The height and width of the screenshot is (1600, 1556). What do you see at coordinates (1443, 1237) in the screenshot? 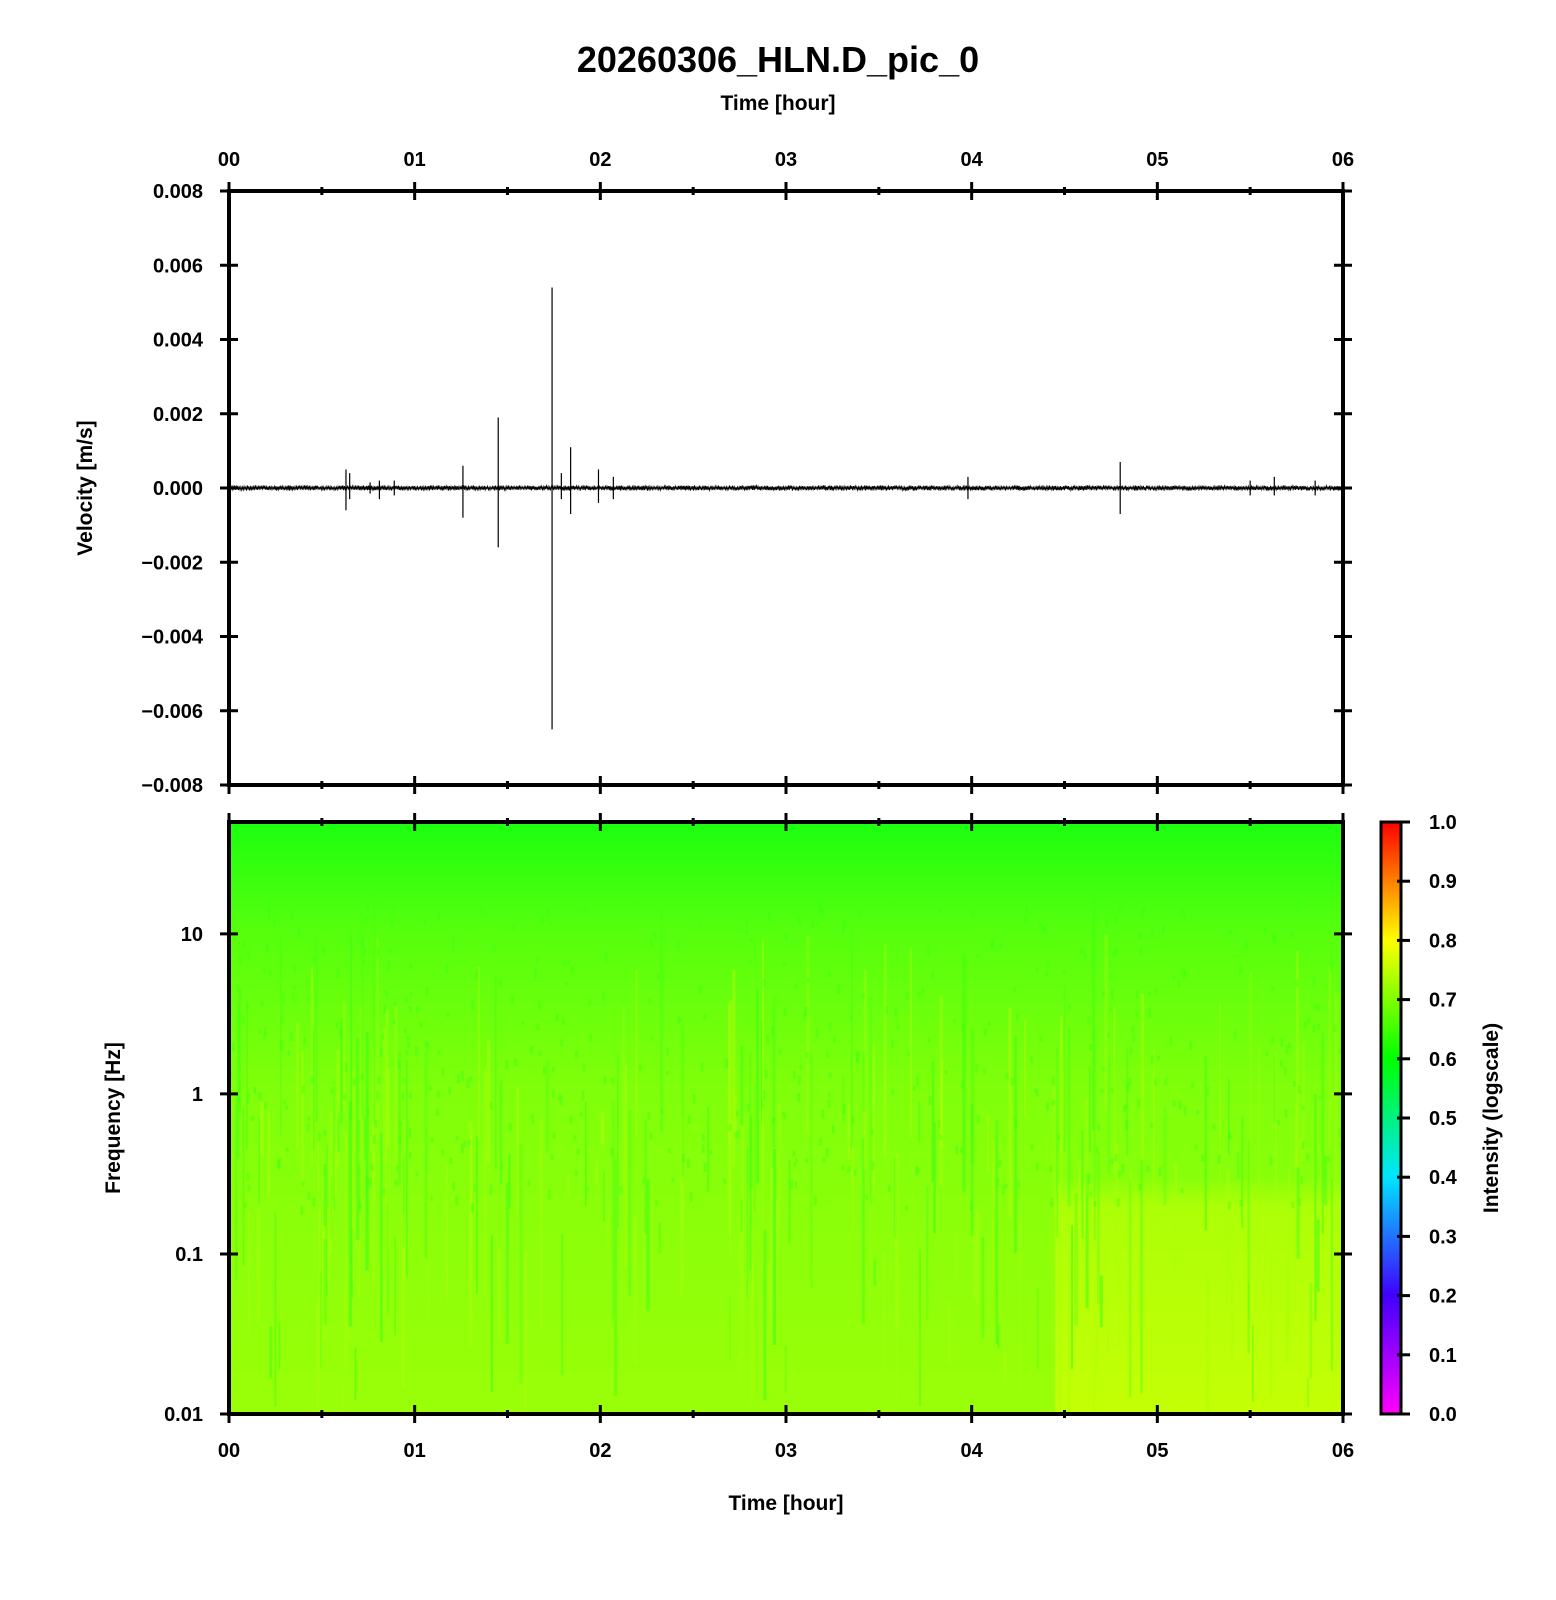
I see `colorbar-tick-label: 0.3` at bounding box center [1443, 1237].